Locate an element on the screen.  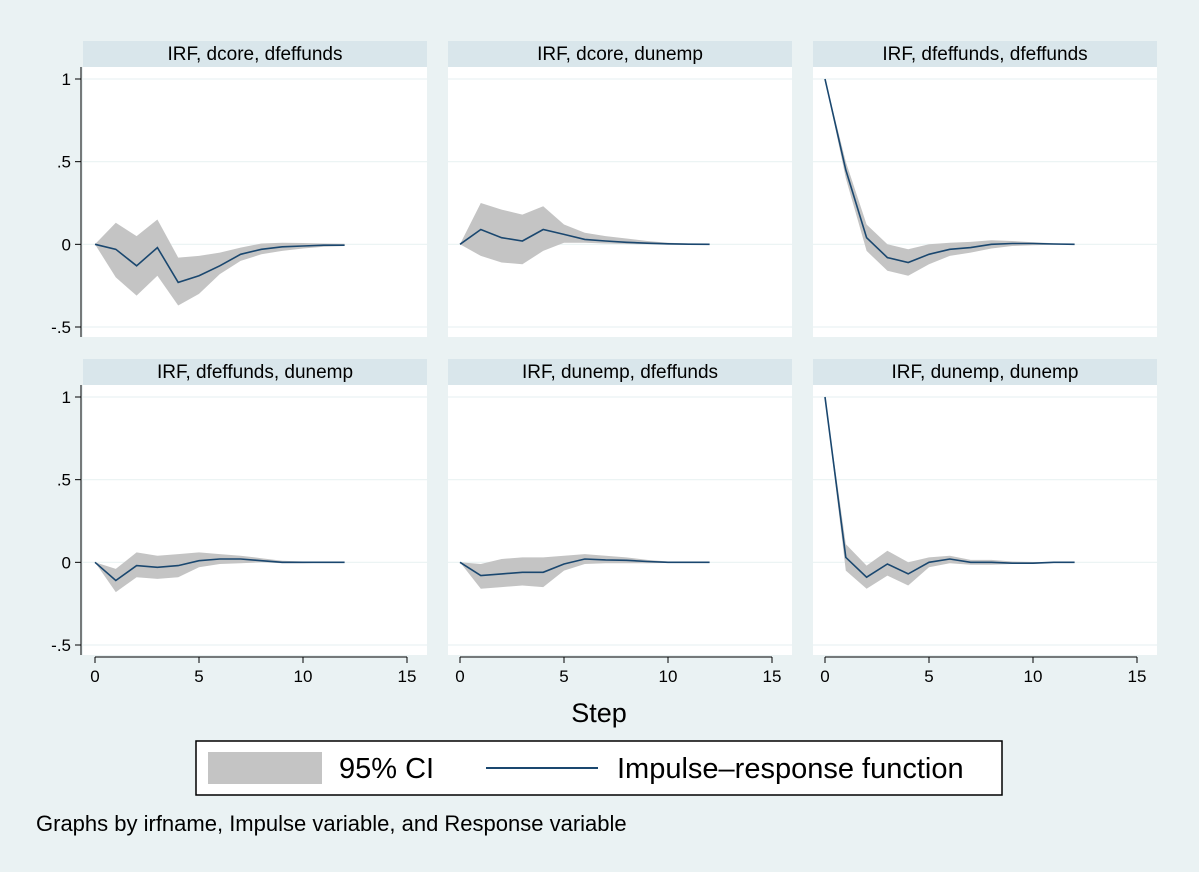
panel-title: IRF, dunemp, dfeffunds is located at coordinates (620, 372).